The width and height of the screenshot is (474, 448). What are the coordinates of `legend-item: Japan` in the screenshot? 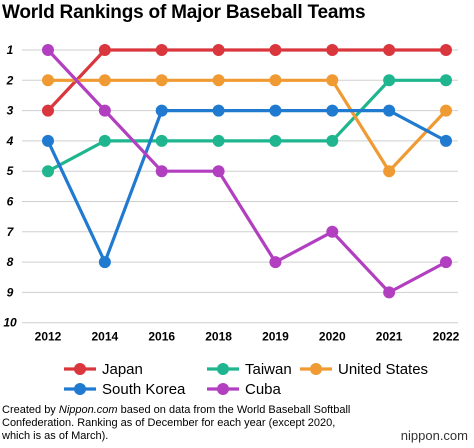 It's located at (103, 369).